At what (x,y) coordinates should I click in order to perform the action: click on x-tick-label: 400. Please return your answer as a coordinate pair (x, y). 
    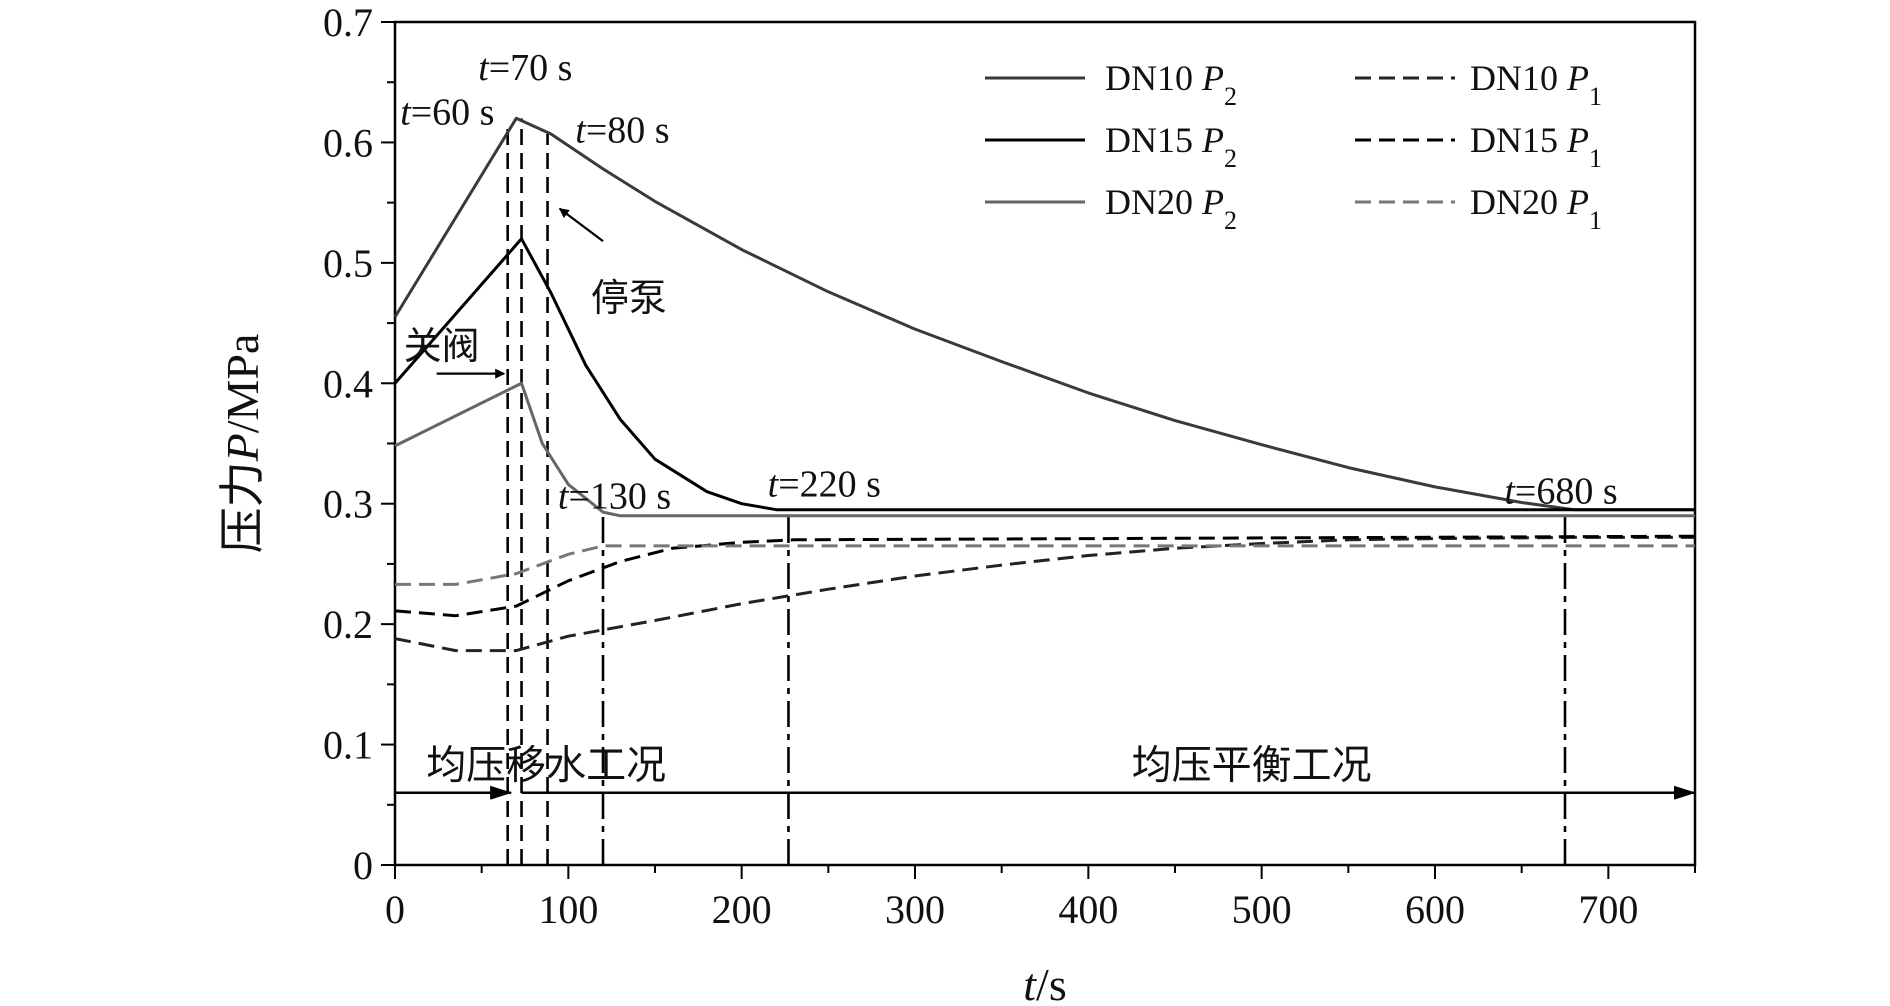
    Looking at the image, I should click on (1088, 909).